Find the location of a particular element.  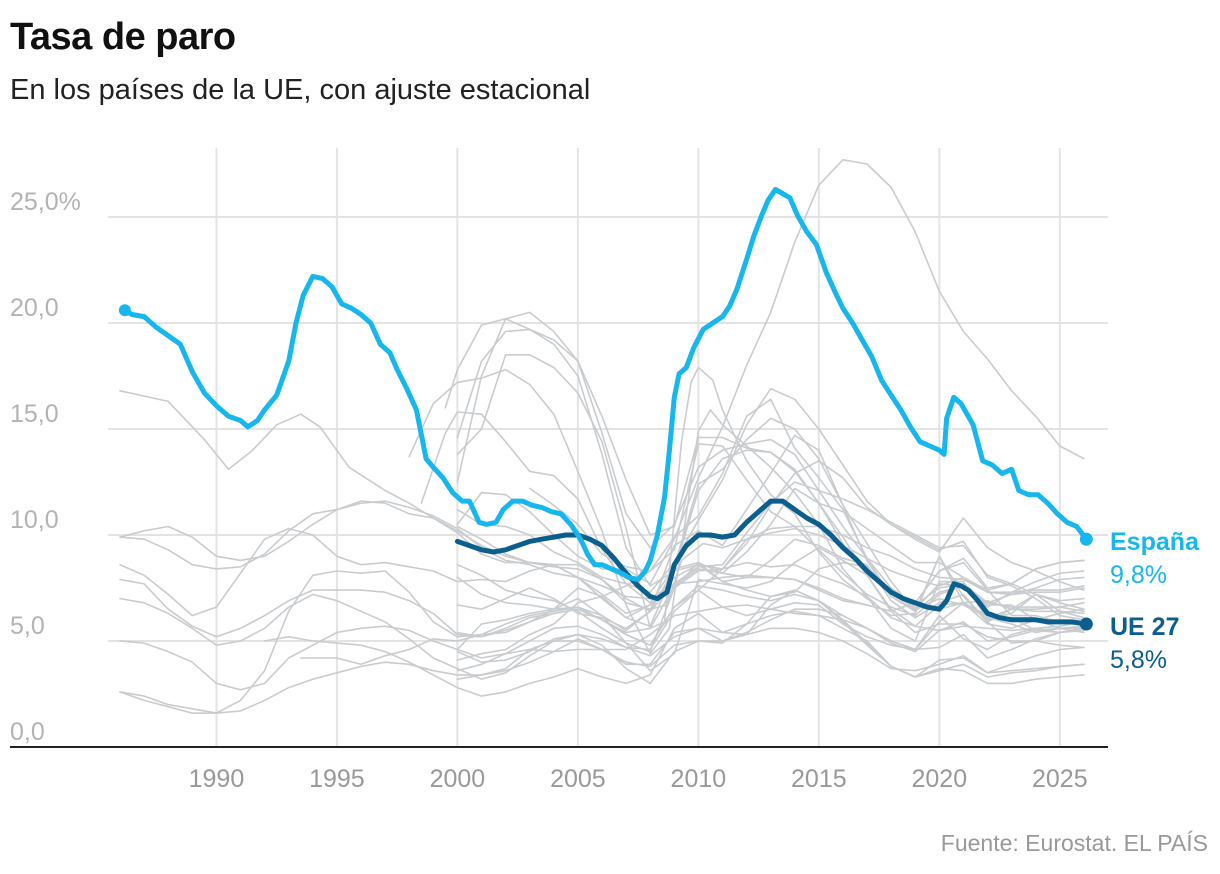

x-tick-label-2010: 2010 is located at coordinates (699, 779).